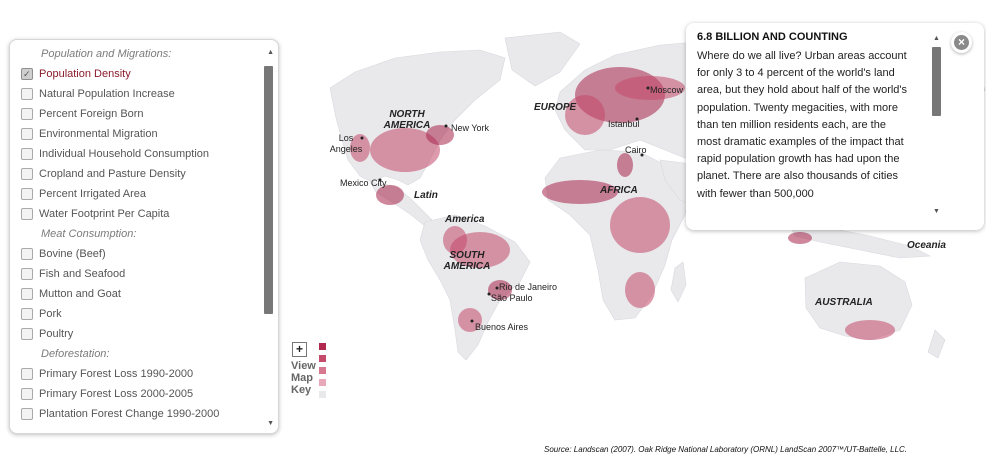  I want to click on layer-option: Environmental Migration, so click(135, 134).